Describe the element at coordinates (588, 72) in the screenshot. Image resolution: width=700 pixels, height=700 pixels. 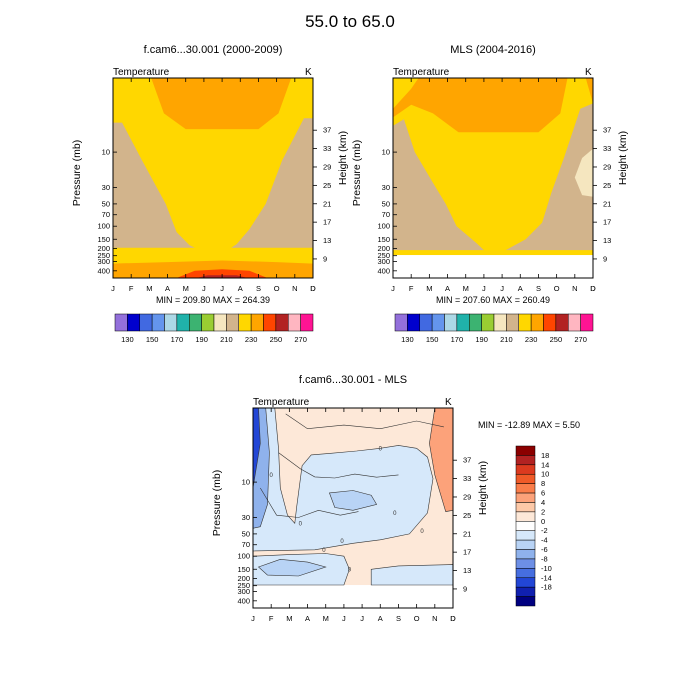
I see `right-string: K` at that location.